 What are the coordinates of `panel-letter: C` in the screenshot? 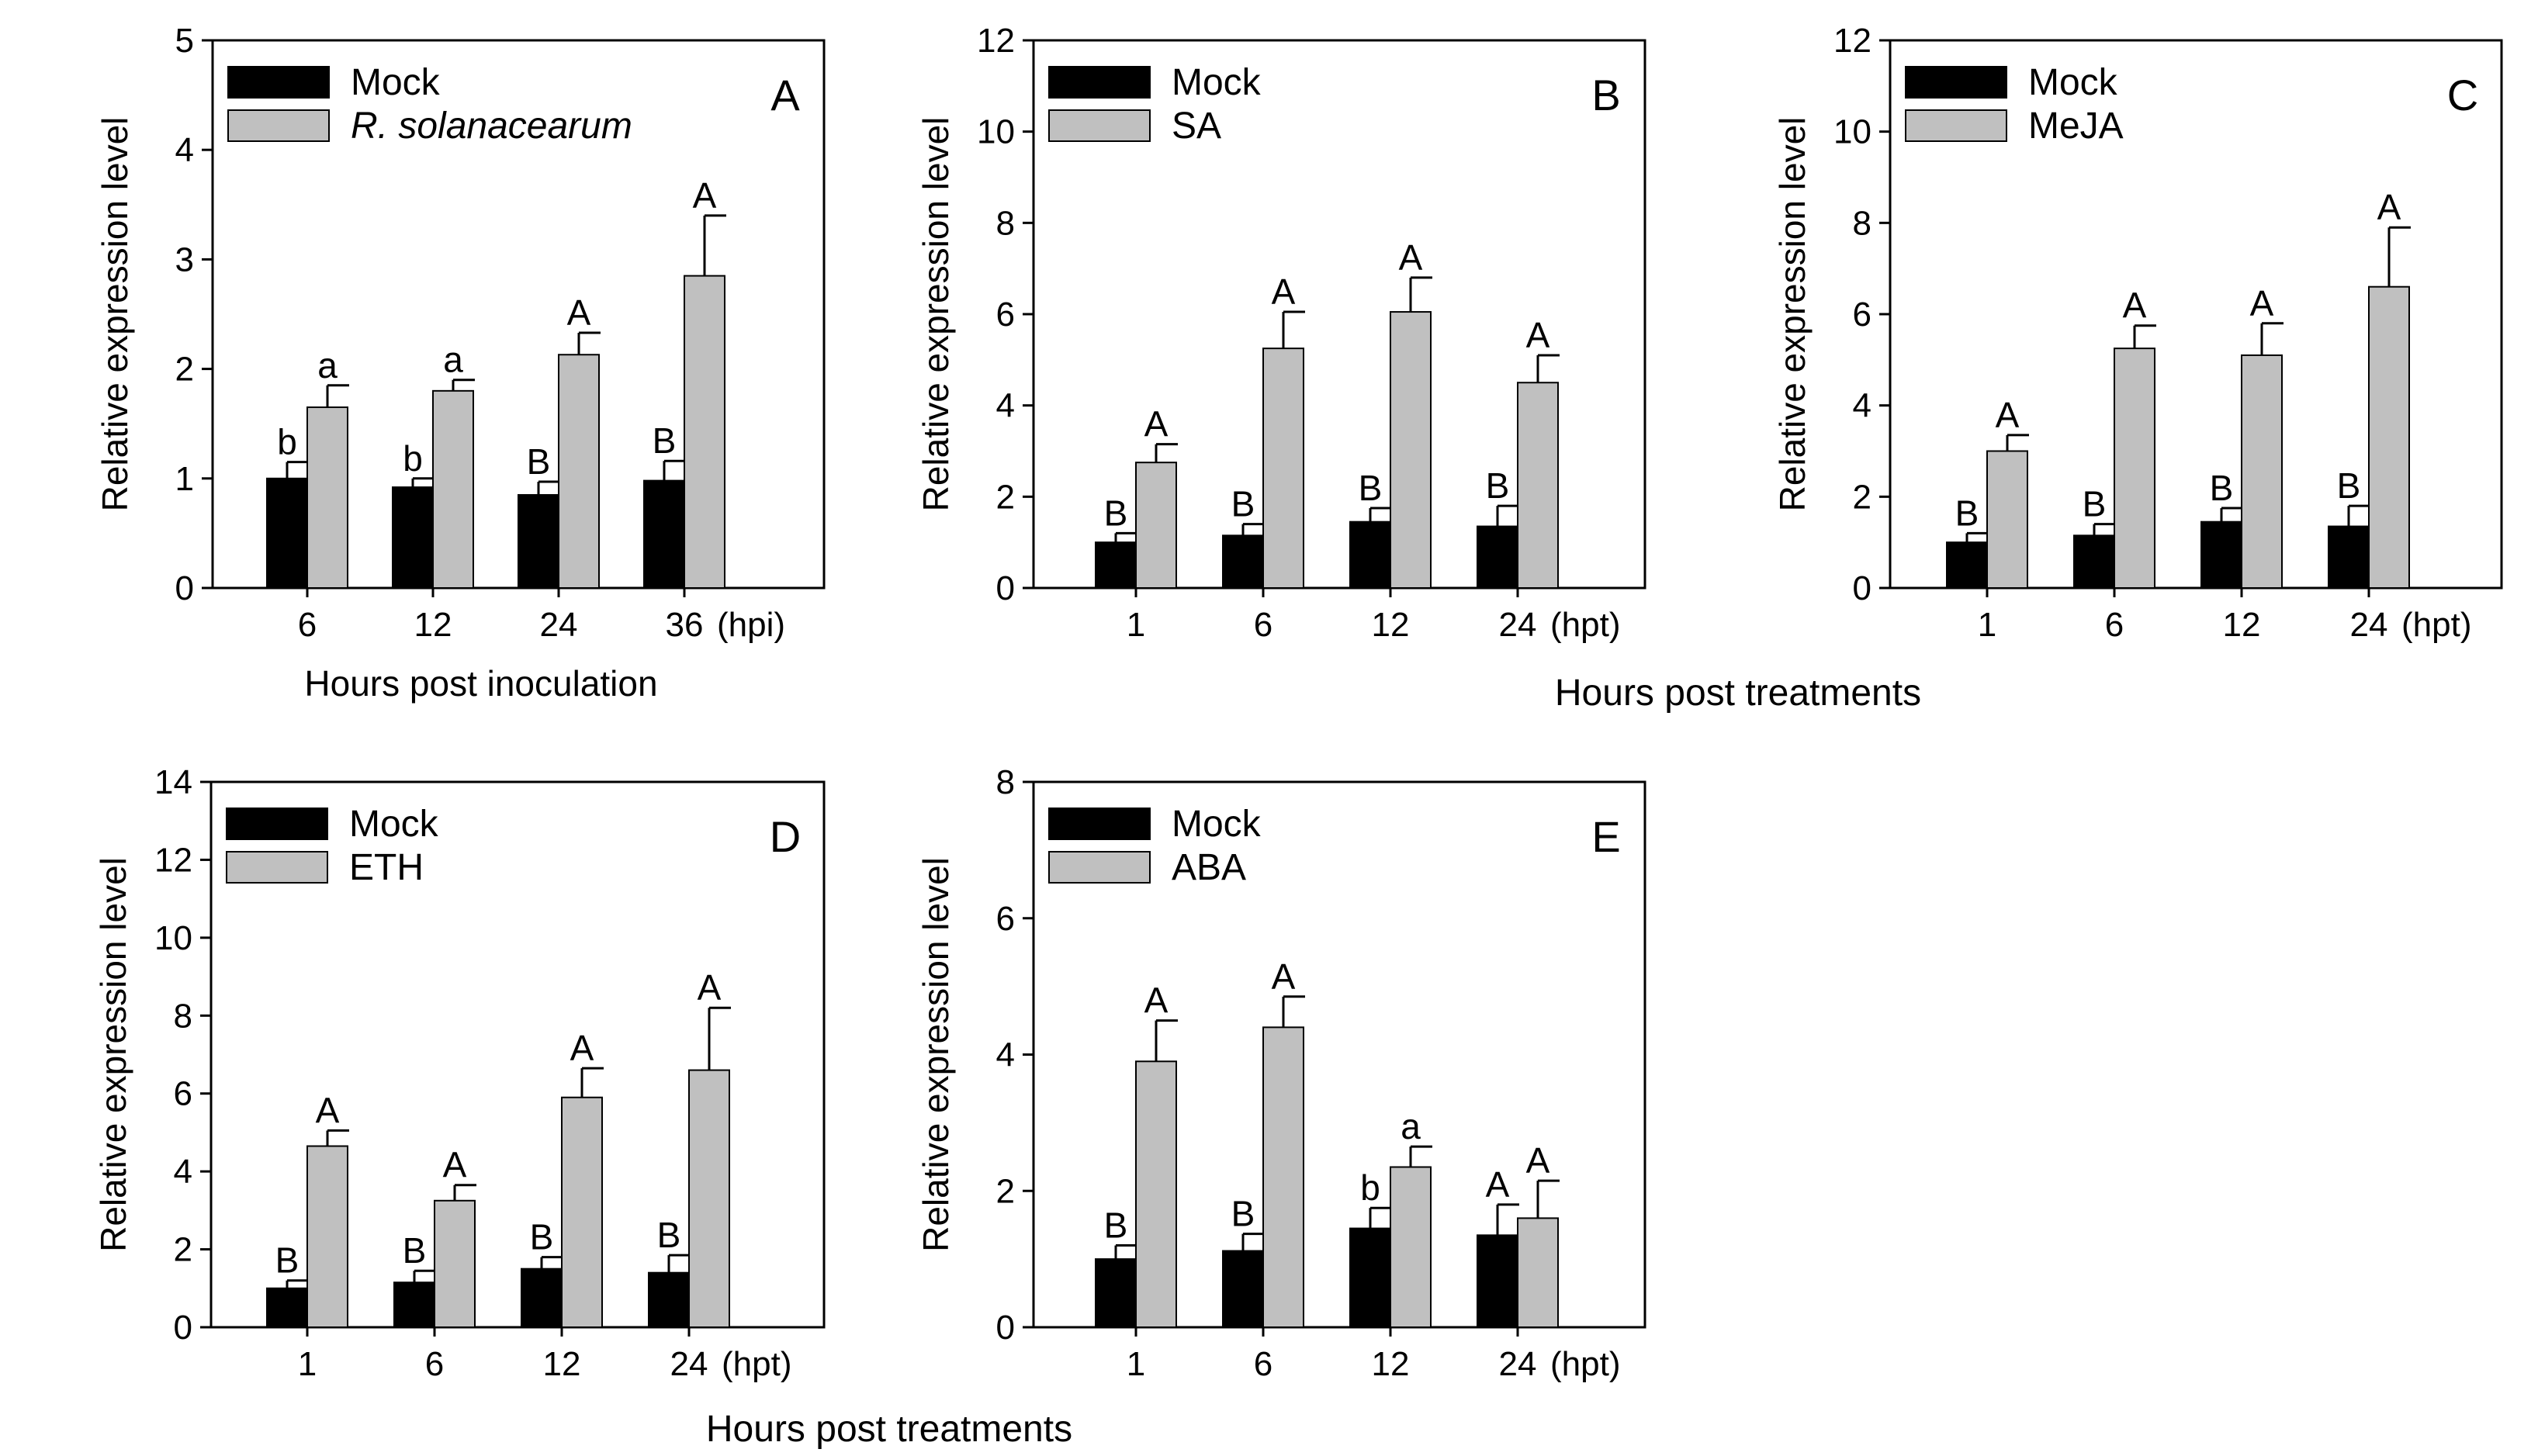 It's located at (2462, 95).